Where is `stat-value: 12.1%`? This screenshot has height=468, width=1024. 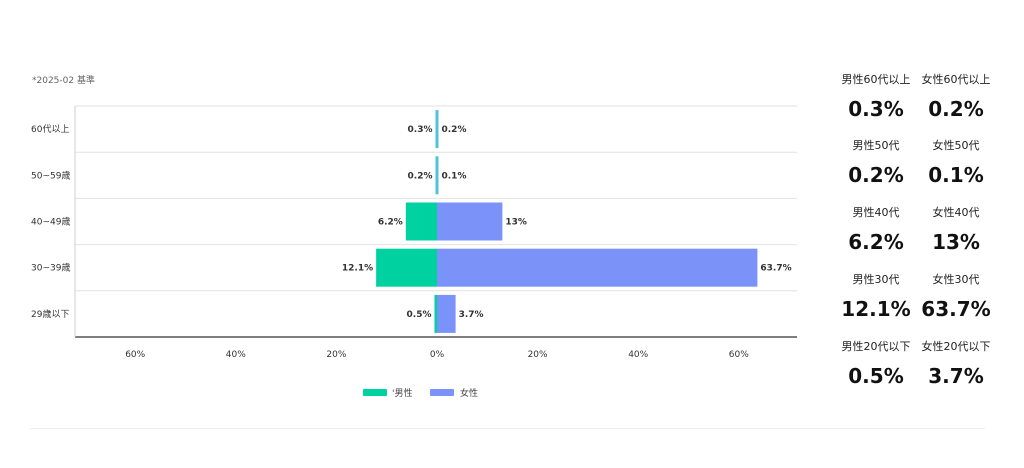
stat-value: 12.1% is located at coordinates (876, 309).